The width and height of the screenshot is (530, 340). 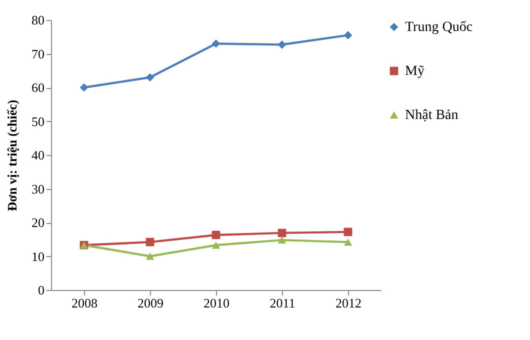 What do you see at coordinates (38, 20) in the screenshot?
I see `y-tick-label: 80` at bounding box center [38, 20].